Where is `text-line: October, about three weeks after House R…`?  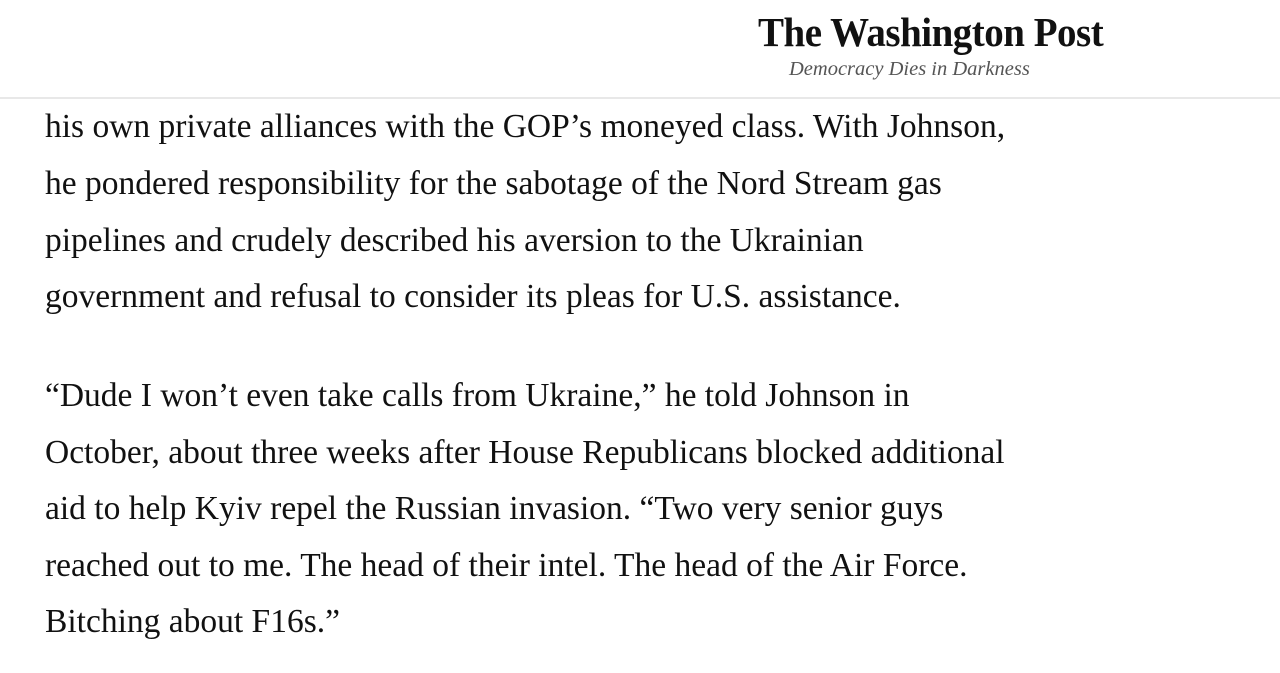
text-line: October, about three weeks after House R… is located at coordinates (525, 452).